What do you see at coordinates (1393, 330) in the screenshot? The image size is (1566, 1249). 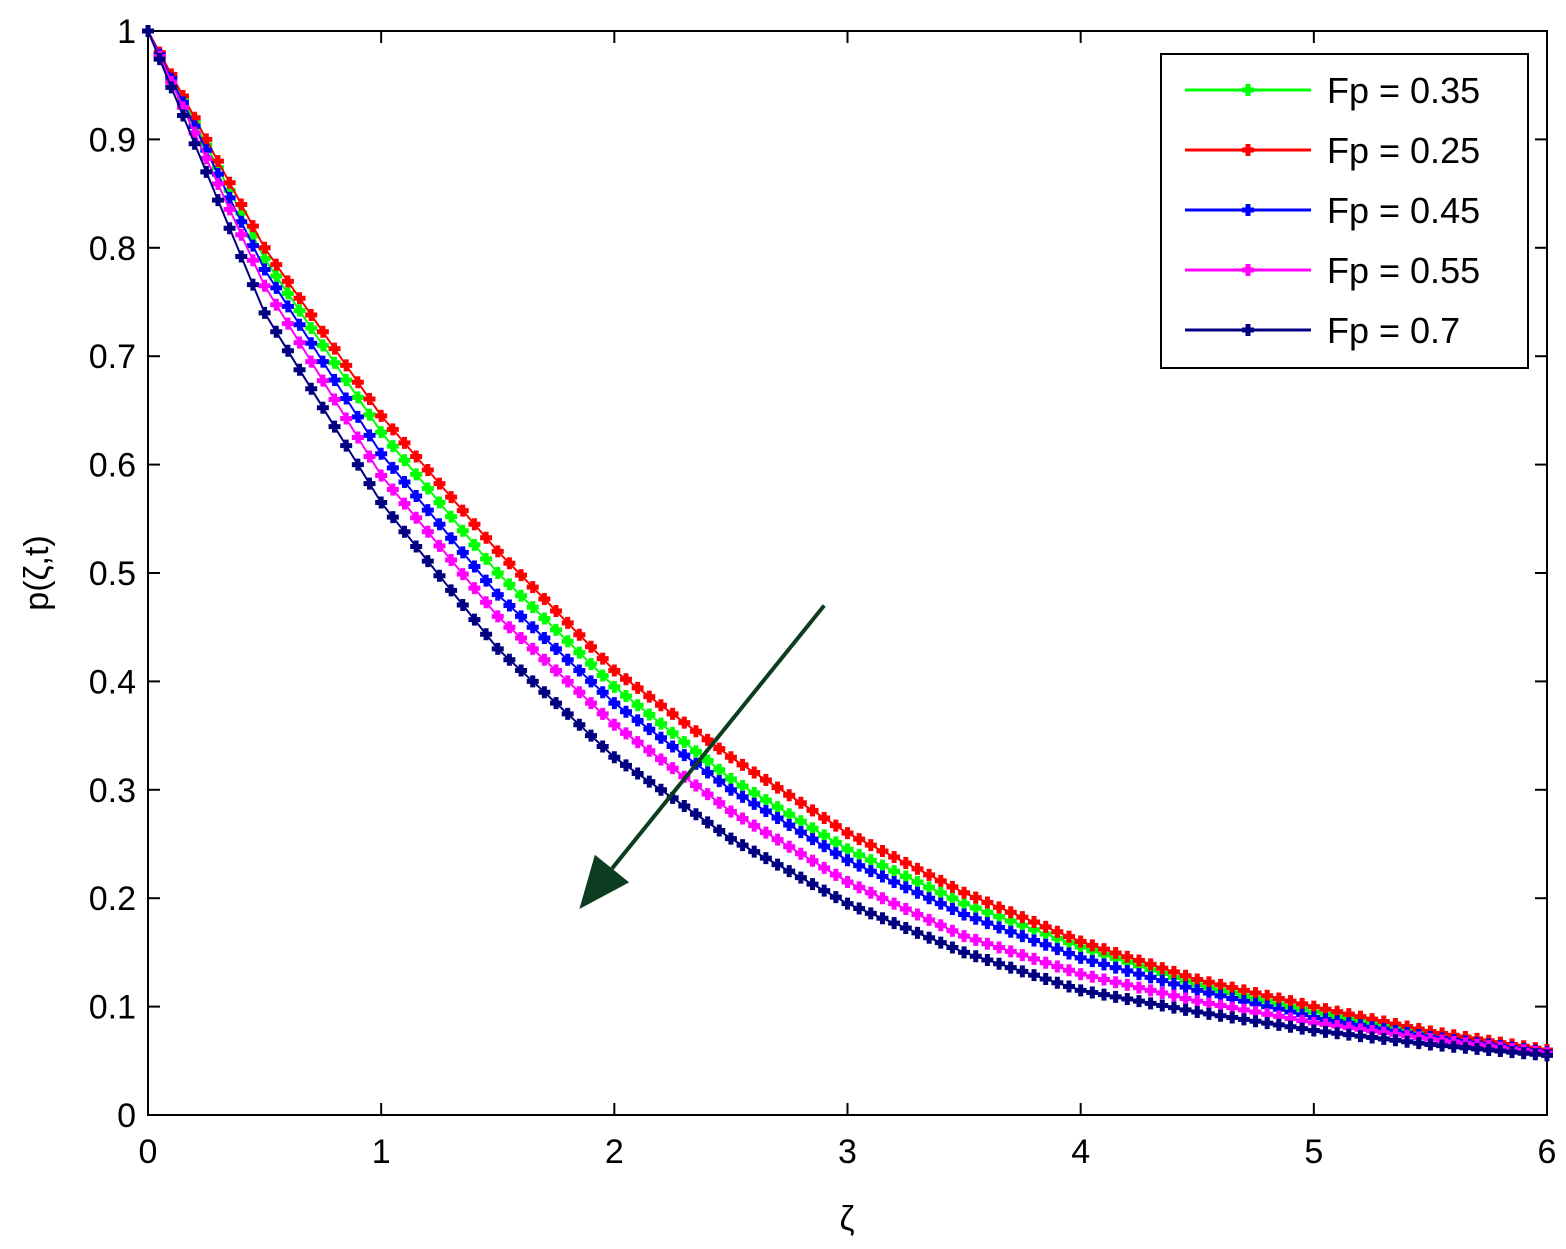 I see `legend-label: Fp = 0.7` at bounding box center [1393, 330].